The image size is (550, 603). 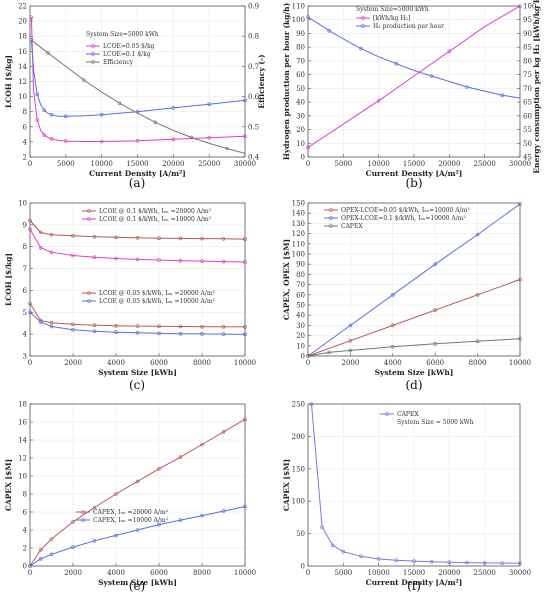 I want to click on y-tick-label: 18, so click(x=22, y=37).